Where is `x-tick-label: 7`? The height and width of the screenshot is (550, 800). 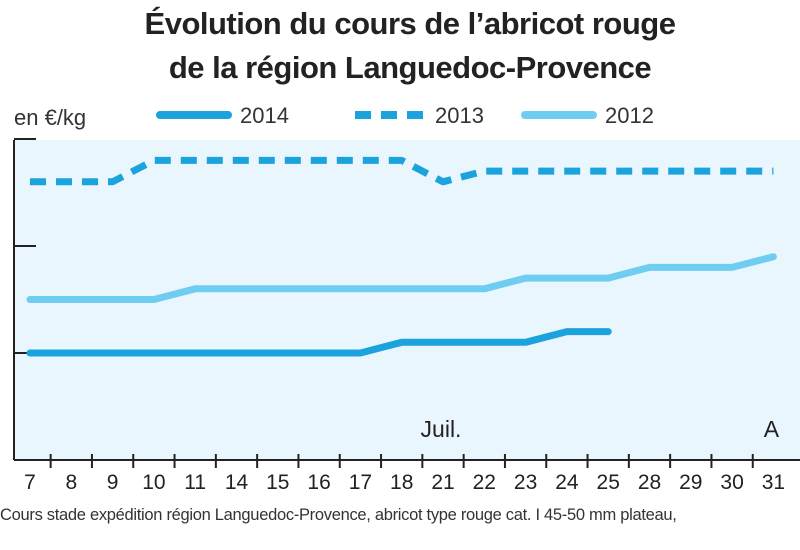 x-tick-label: 7 is located at coordinates (30, 482).